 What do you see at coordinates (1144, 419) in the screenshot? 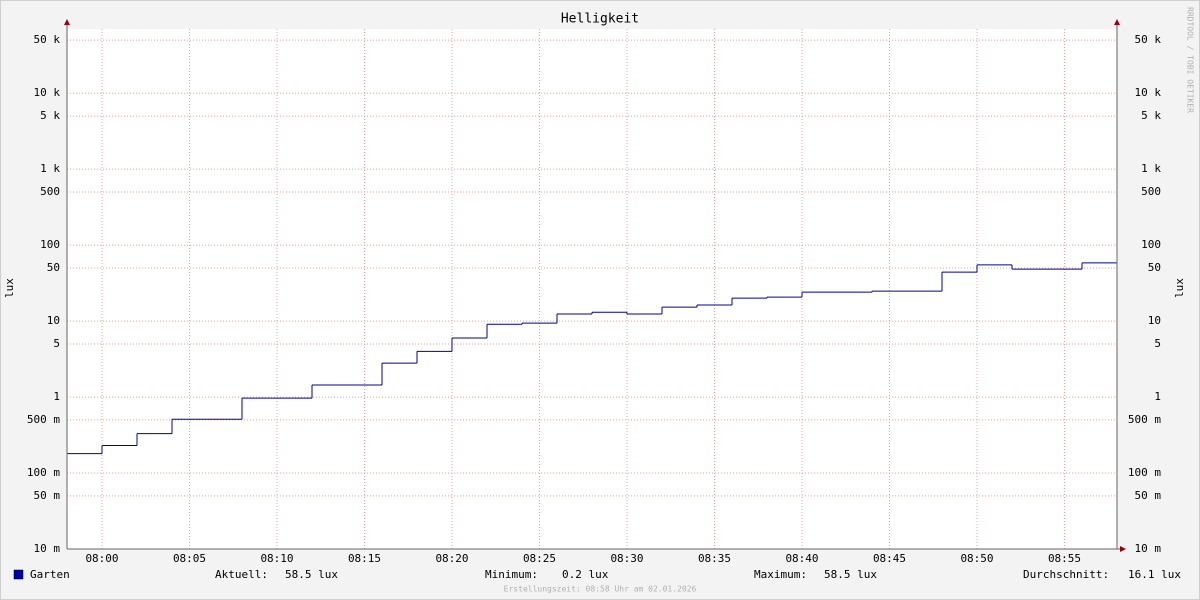
I see `y2-tick-label: 500 m` at bounding box center [1144, 419].